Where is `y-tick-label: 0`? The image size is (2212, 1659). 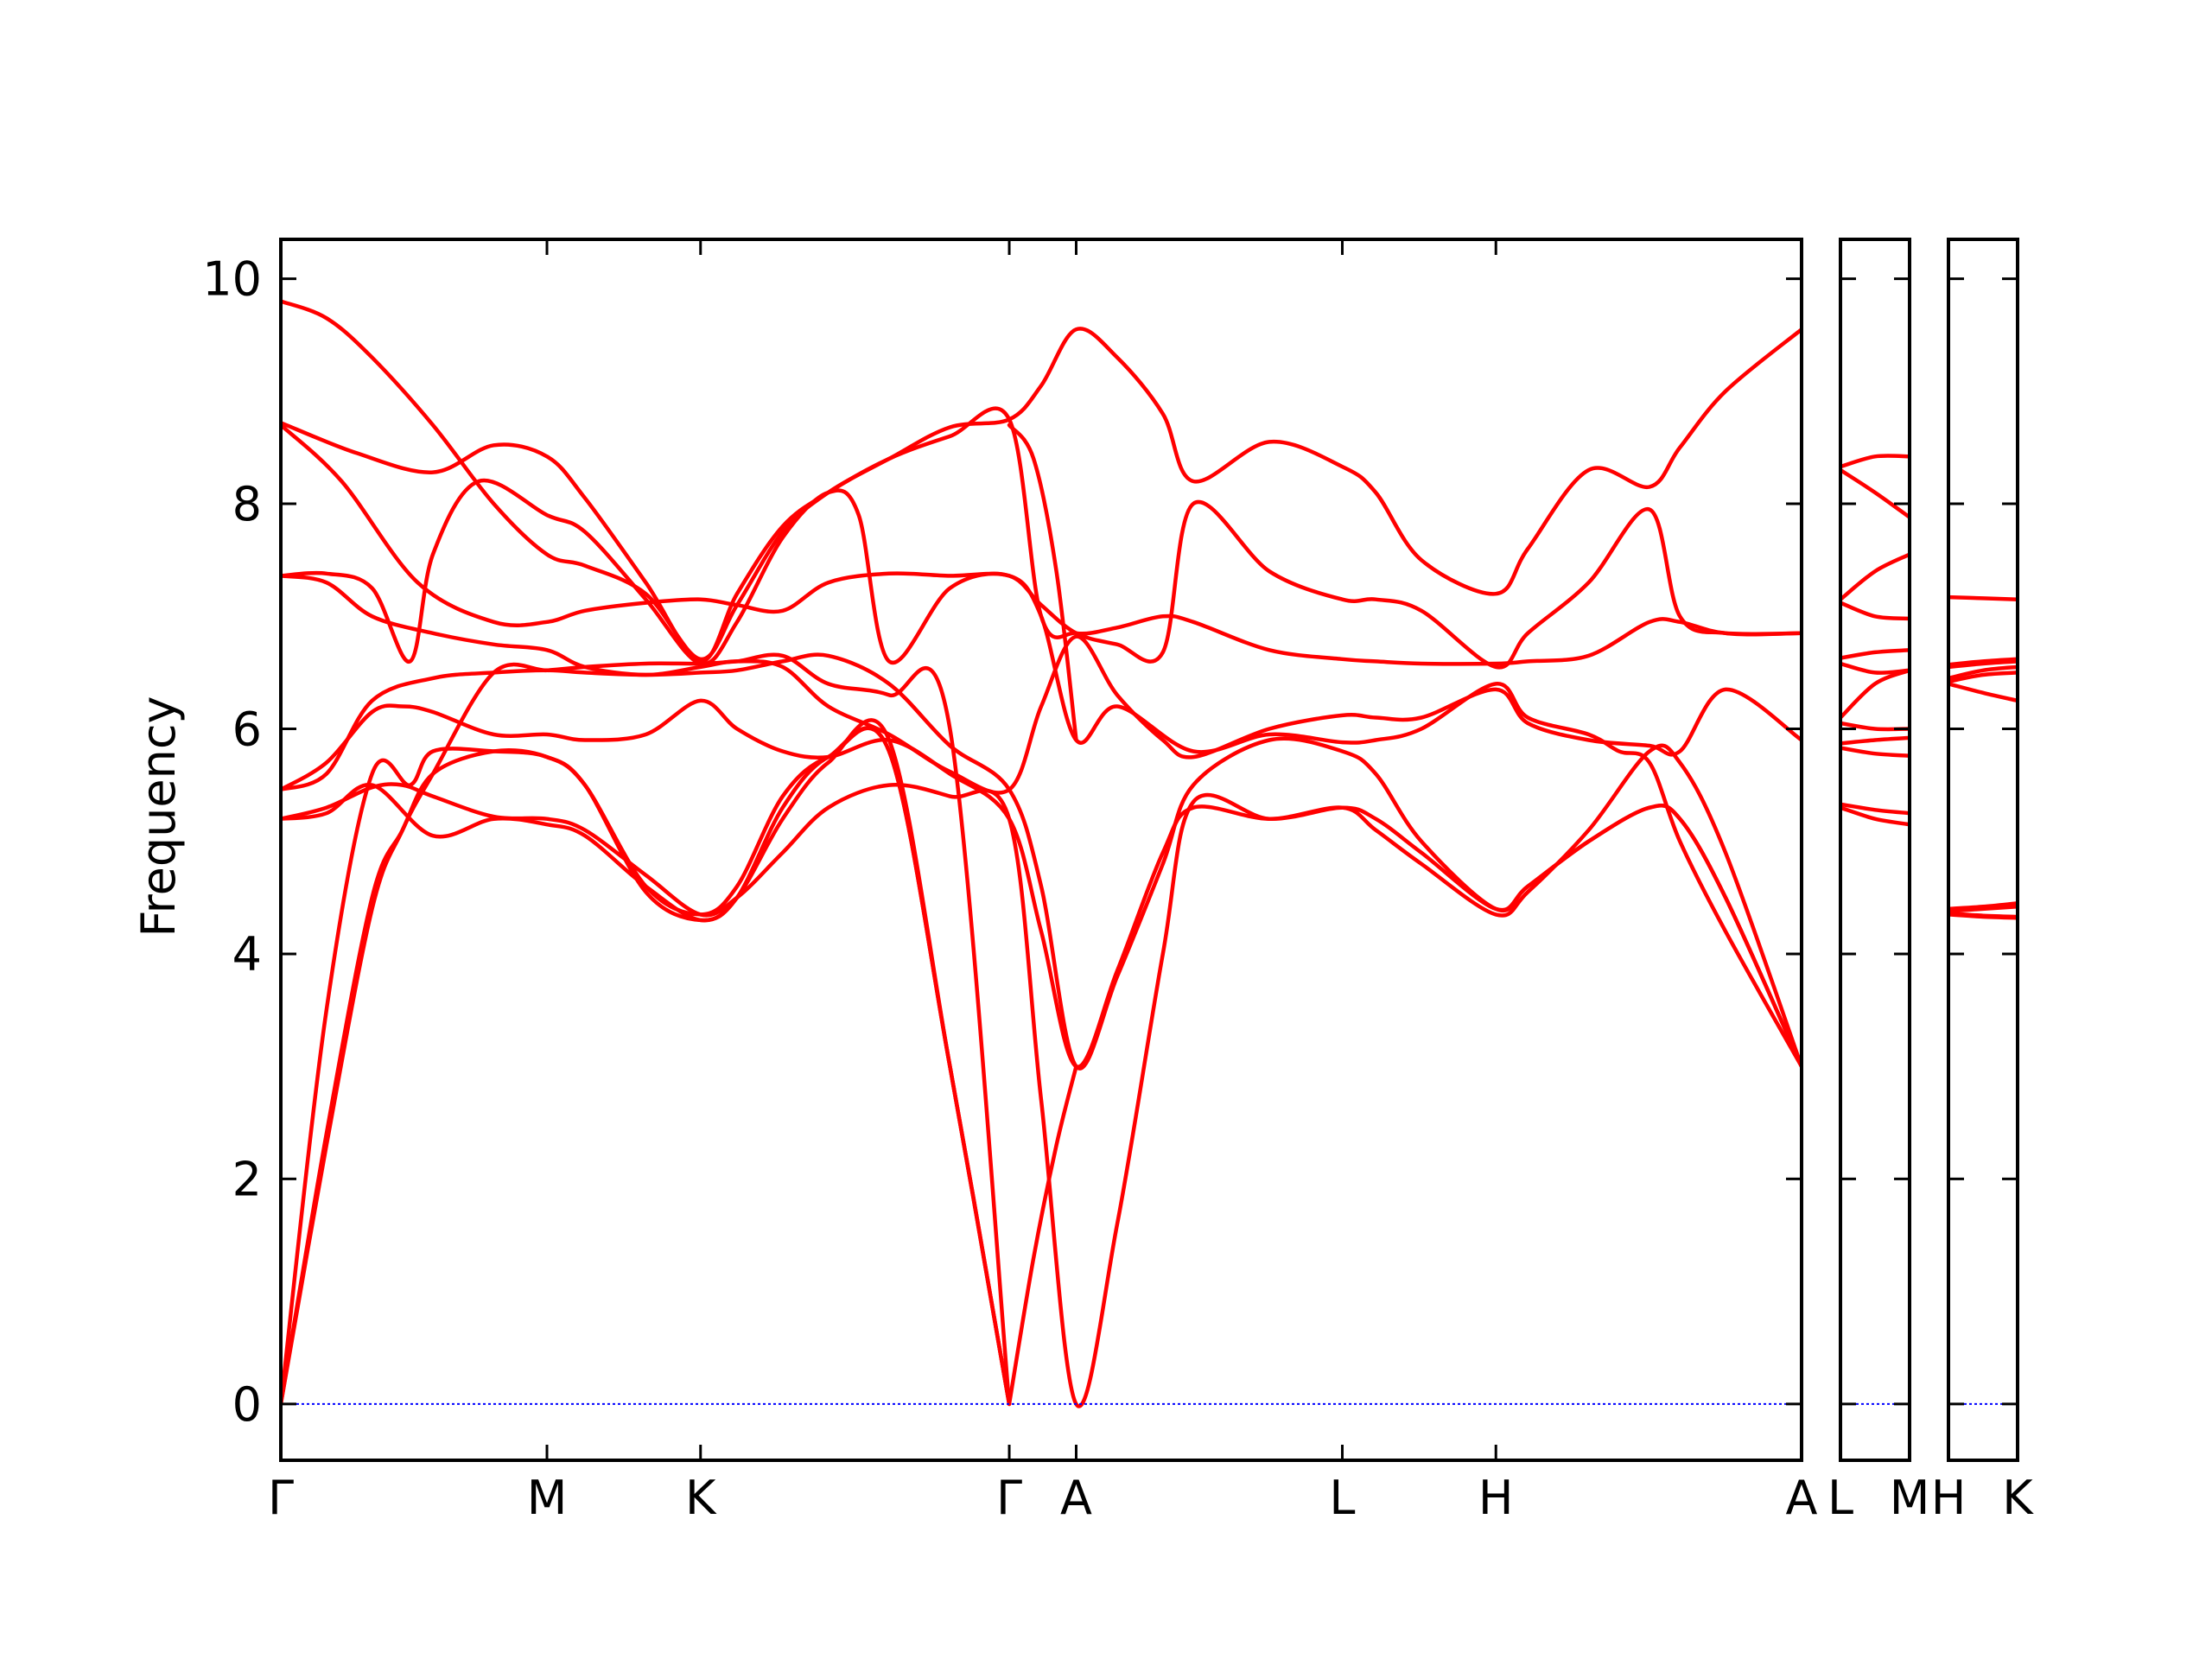 y-tick-label: 0 is located at coordinates (247, 1404).